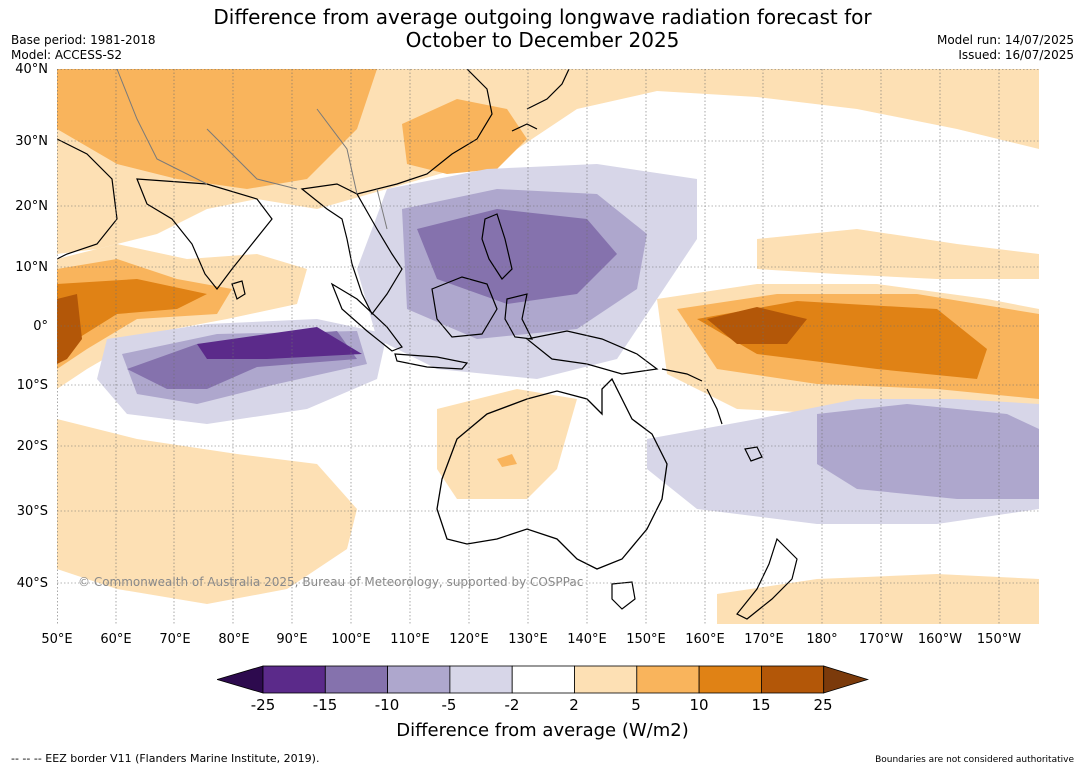  What do you see at coordinates (116, 639) in the screenshot?
I see `lon-label-60e: 60°E` at bounding box center [116, 639].